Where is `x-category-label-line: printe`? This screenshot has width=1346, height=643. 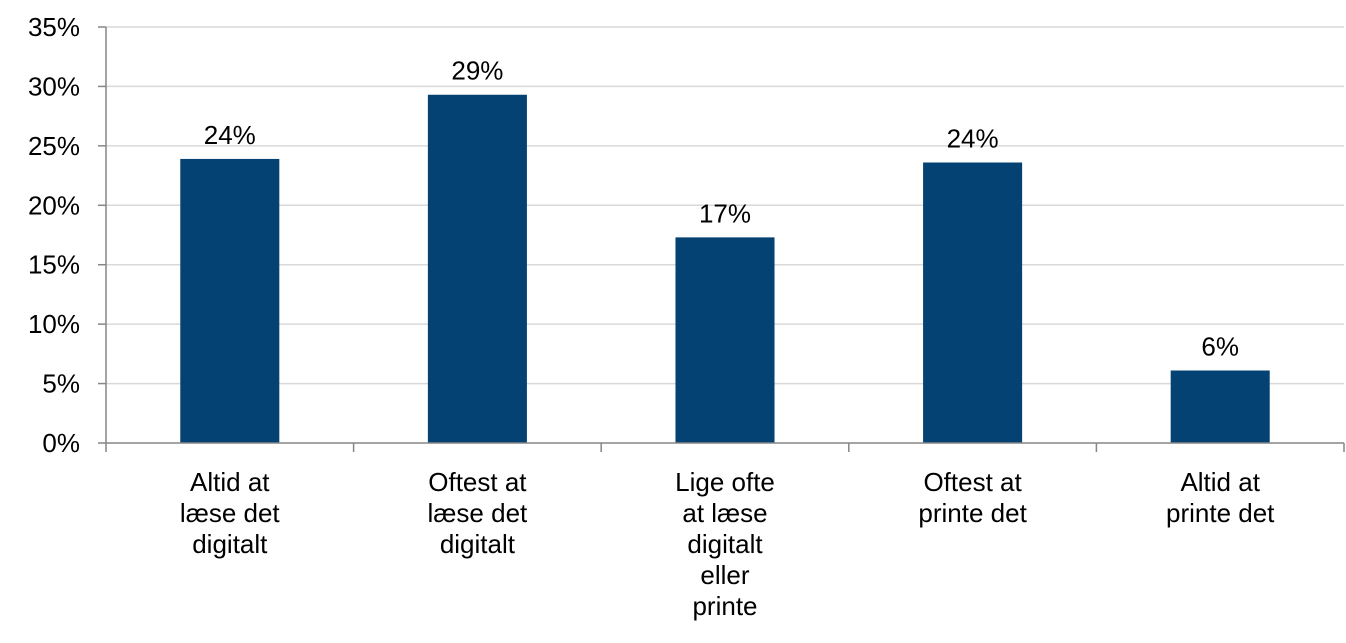
x-category-label-line: printe is located at coordinates (724, 606).